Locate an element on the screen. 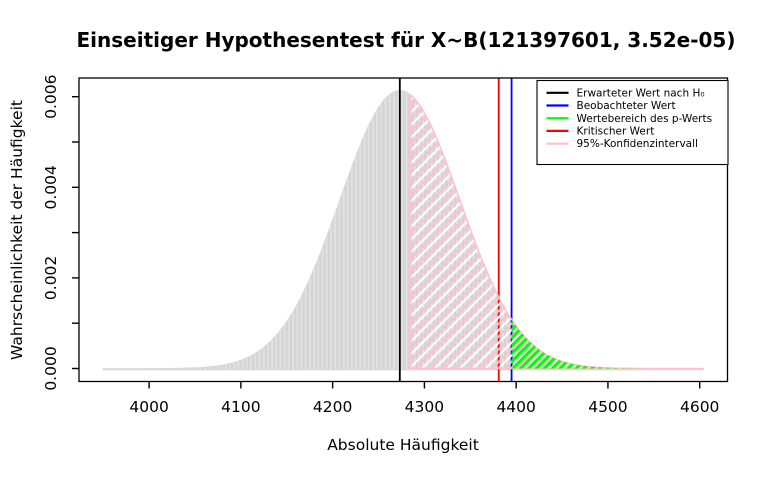  legend-entry-label: Erwarteter Wert nach H₀ is located at coordinates (641, 93).